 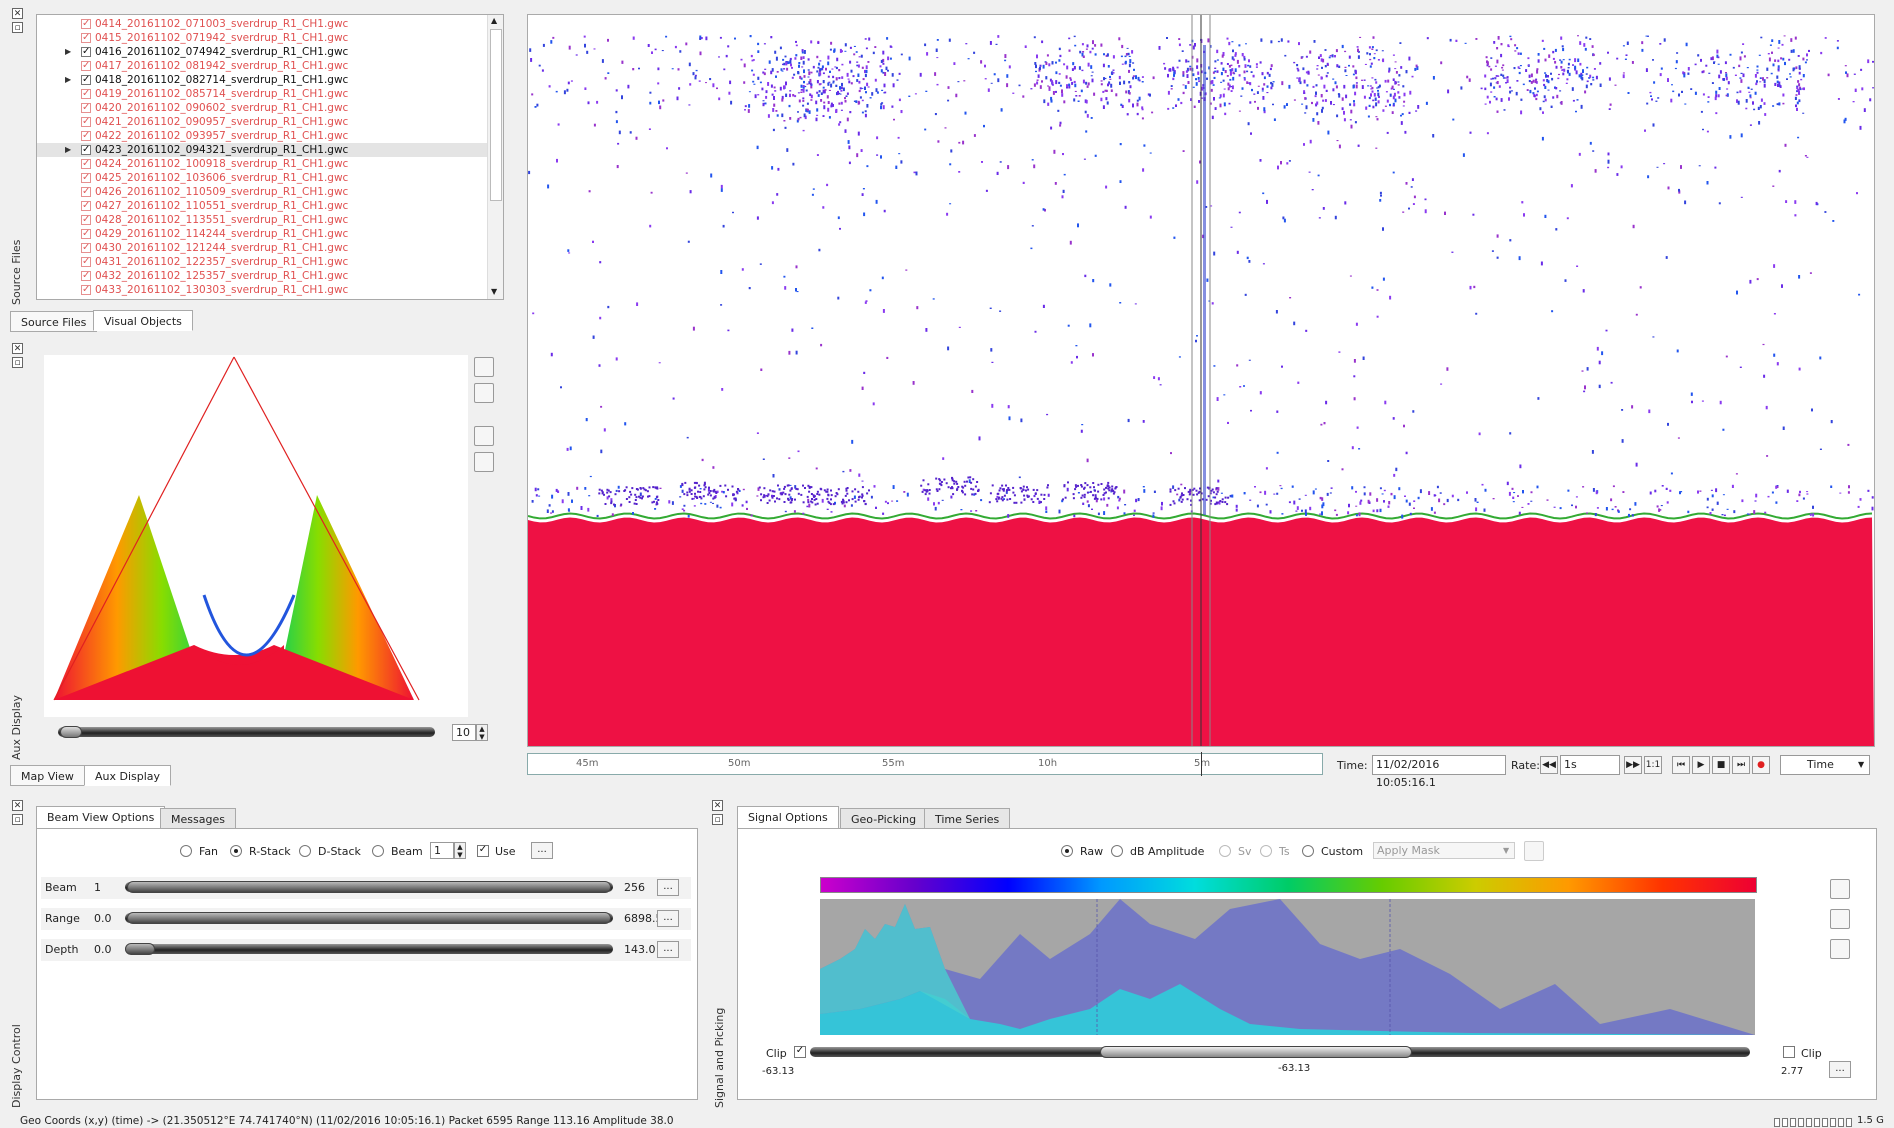 I want to click on mode-select: Time, so click(x=1825, y=765).